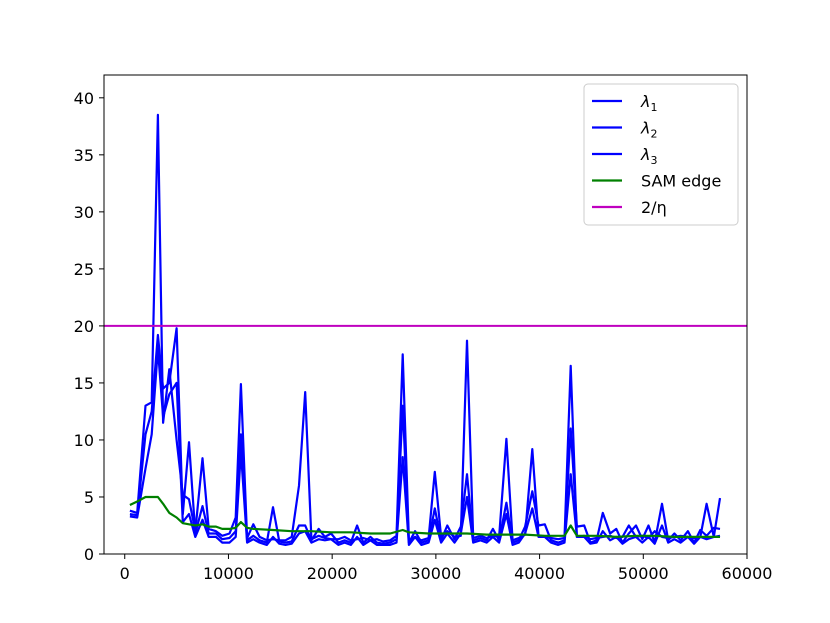 This screenshot has width=830, height=623. What do you see at coordinates (89, 497) in the screenshot?
I see `y-tick-label: 5` at bounding box center [89, 497].